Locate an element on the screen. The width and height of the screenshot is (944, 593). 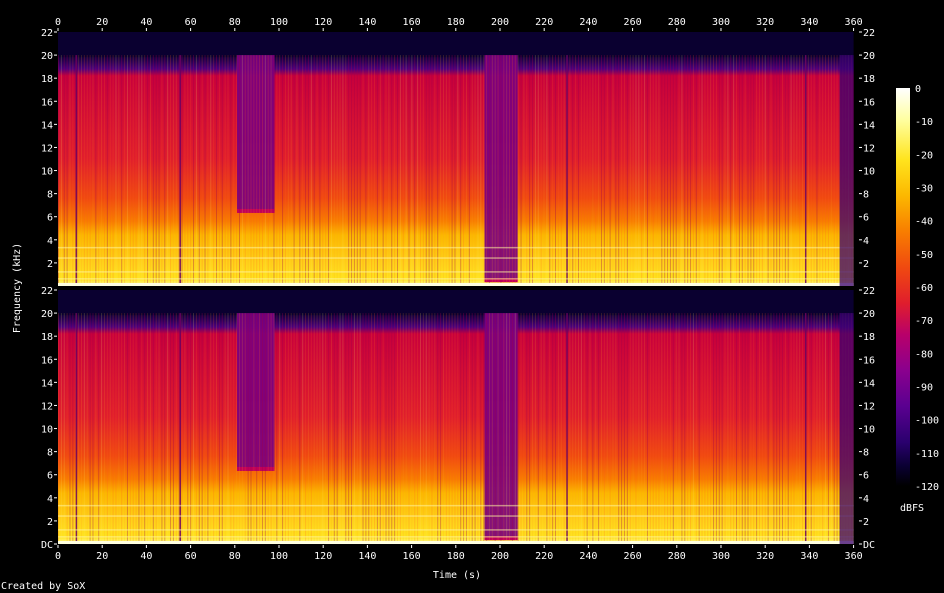
y-tick-label-left: 14 is located at coordinates (47, 125).